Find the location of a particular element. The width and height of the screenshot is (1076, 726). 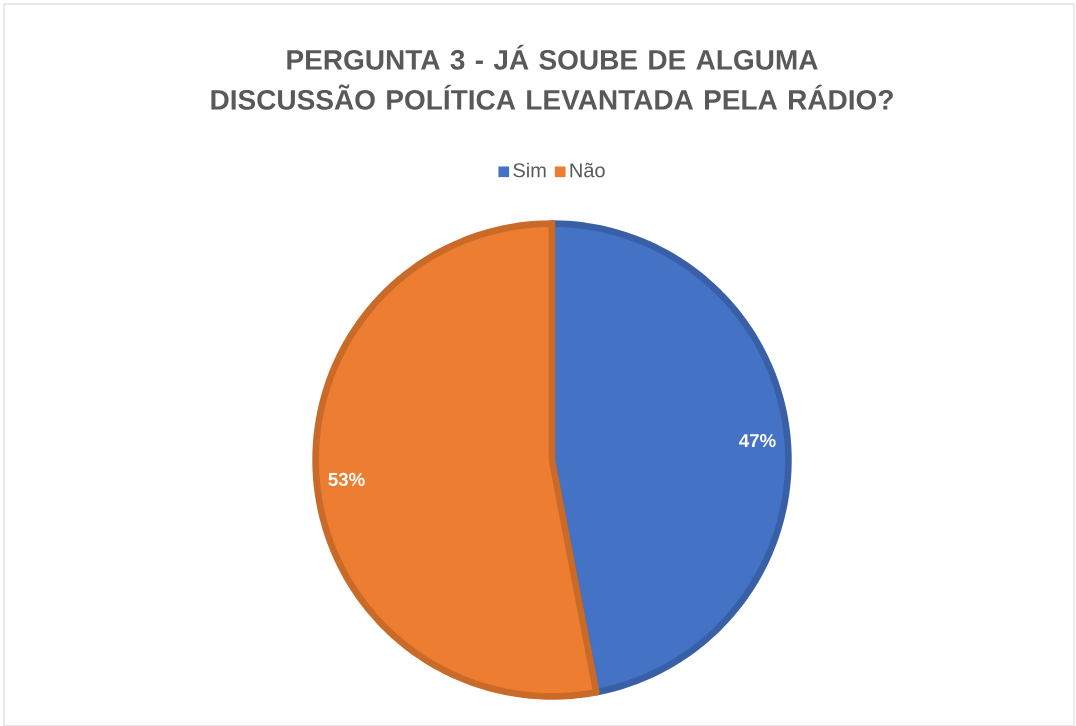

legend-label: Não is located at coordinates (587, 170).